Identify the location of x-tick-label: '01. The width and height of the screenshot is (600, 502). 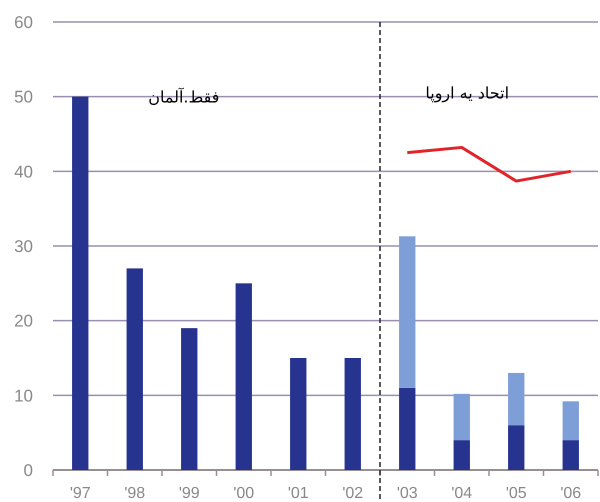
(298, 493).